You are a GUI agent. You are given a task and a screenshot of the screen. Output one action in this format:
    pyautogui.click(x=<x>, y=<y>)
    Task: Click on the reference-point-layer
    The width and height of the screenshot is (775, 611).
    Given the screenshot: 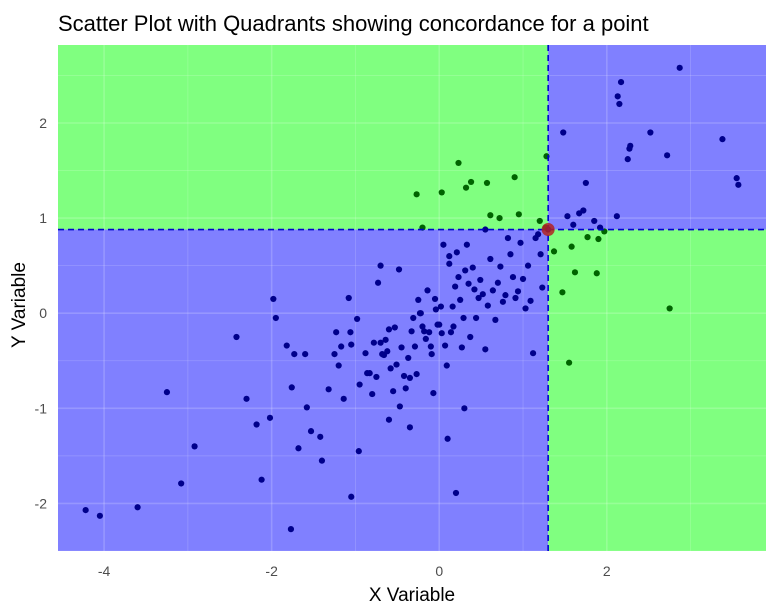 What is the action you would take?
    pyautogui.click(x=548, y=230)
    